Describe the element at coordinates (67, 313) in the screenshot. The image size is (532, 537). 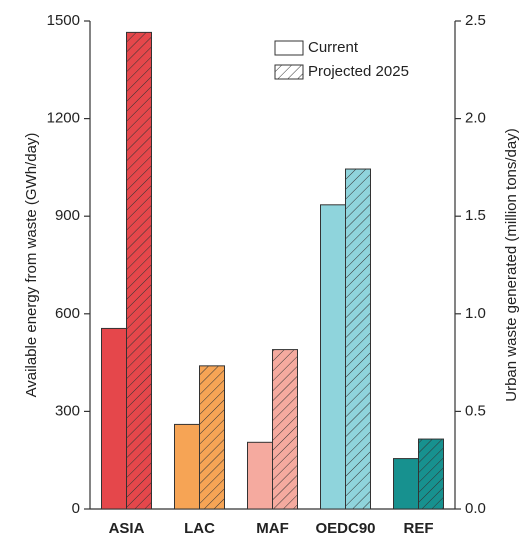
I see `y-tick-label: 600` at that location.